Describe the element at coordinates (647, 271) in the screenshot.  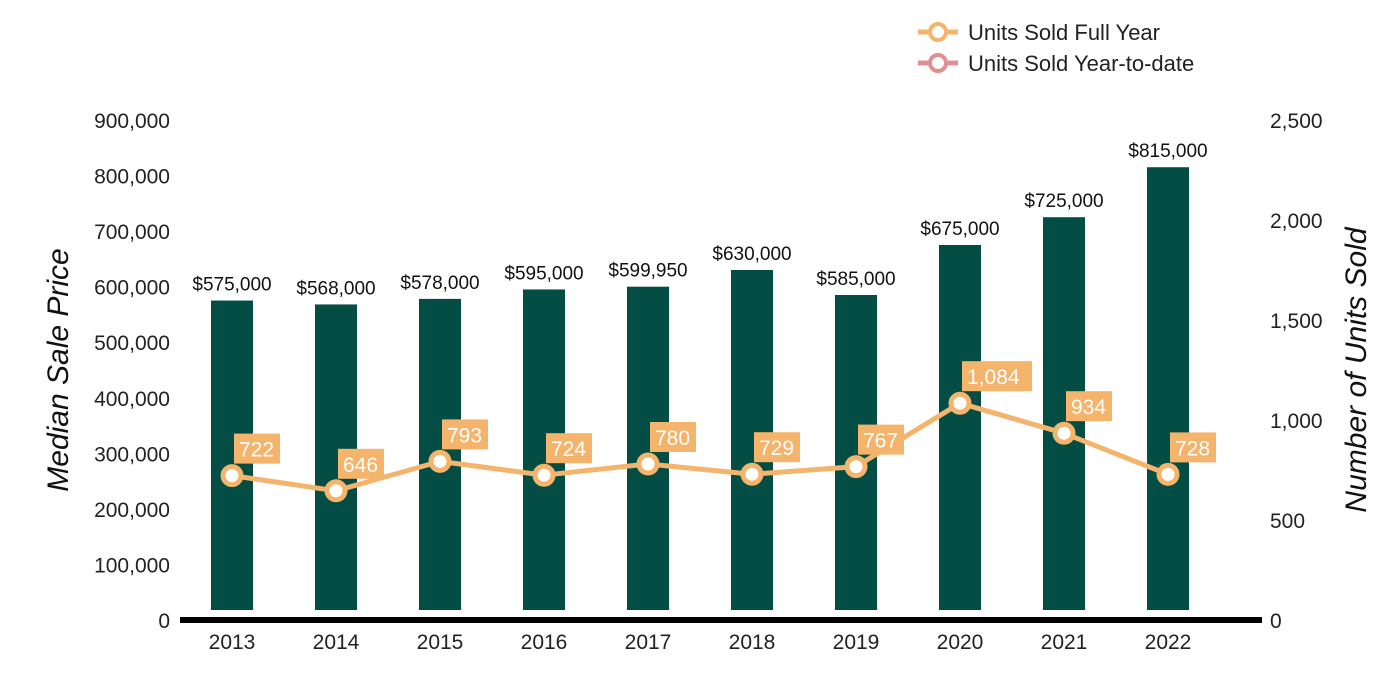
I see `bar-value-label: $599,950` at that location.